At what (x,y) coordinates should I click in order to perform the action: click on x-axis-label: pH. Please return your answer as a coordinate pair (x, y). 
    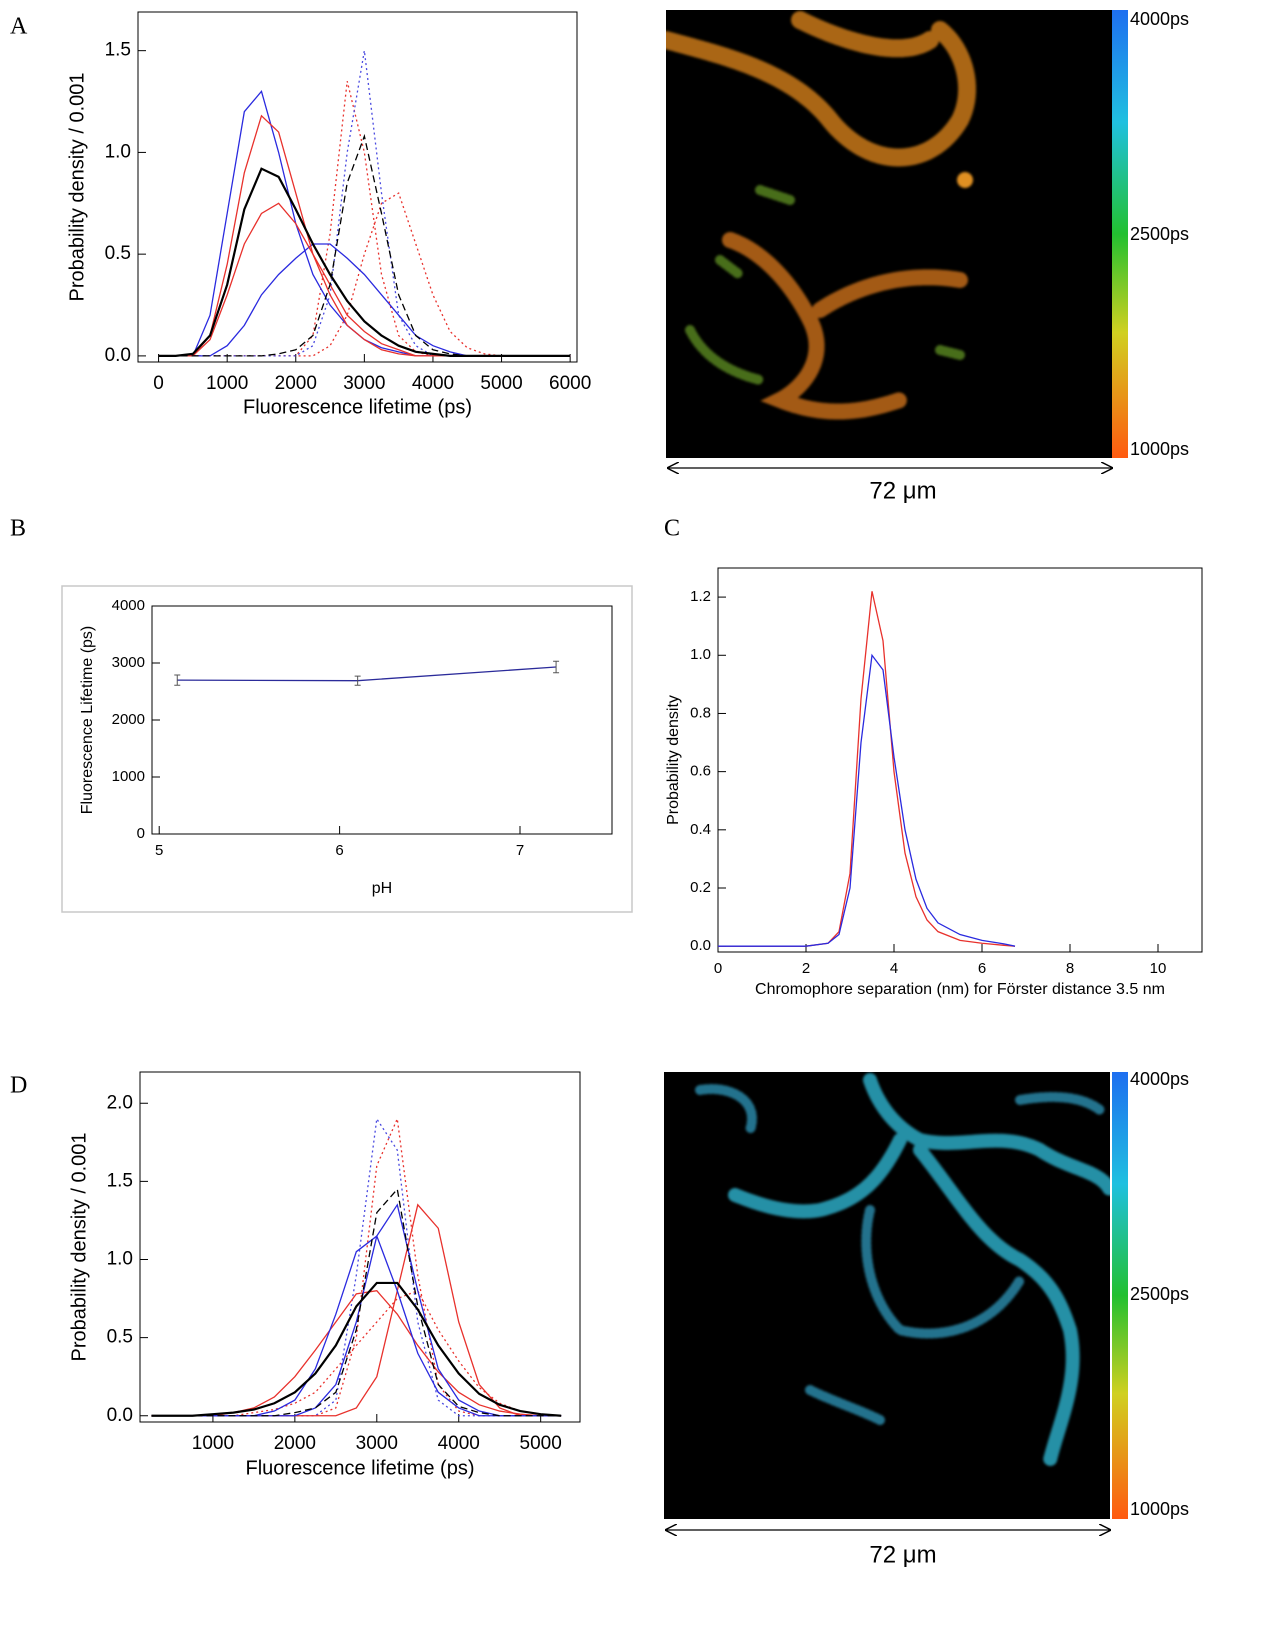
    Looking at the image, I should click on (382, 888).